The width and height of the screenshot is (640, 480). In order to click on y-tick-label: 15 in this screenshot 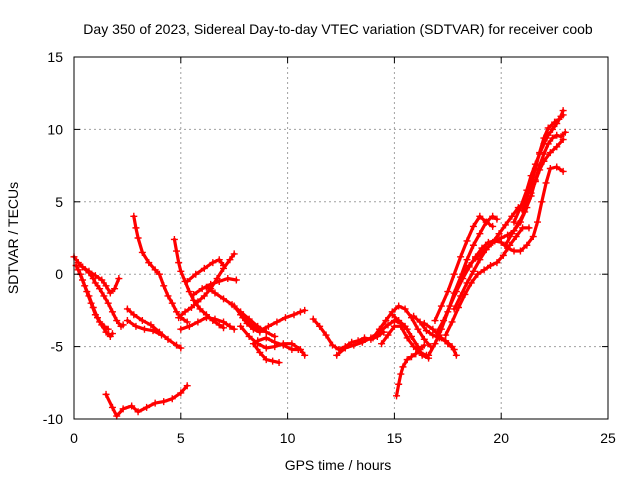, I will do `click(55, 57)`.